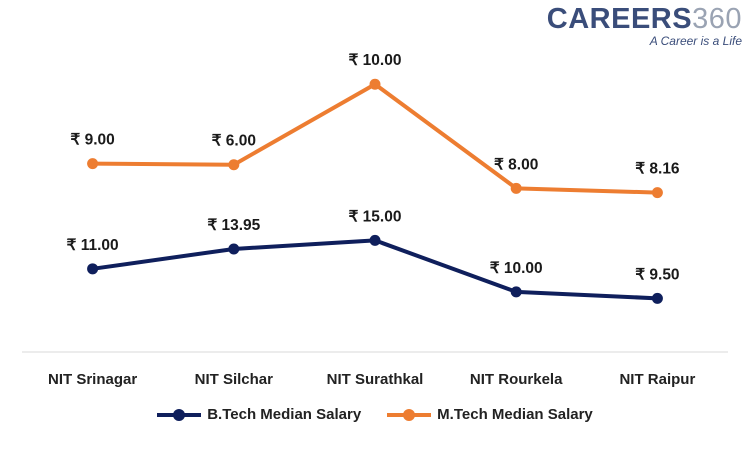 Image resolution: width=750 pixels, height=450 pixels. Describe the element at coordinates (515, 414) in the screenshot. I see `legend-label-mtech: M.Tech Median Salary` at that location.